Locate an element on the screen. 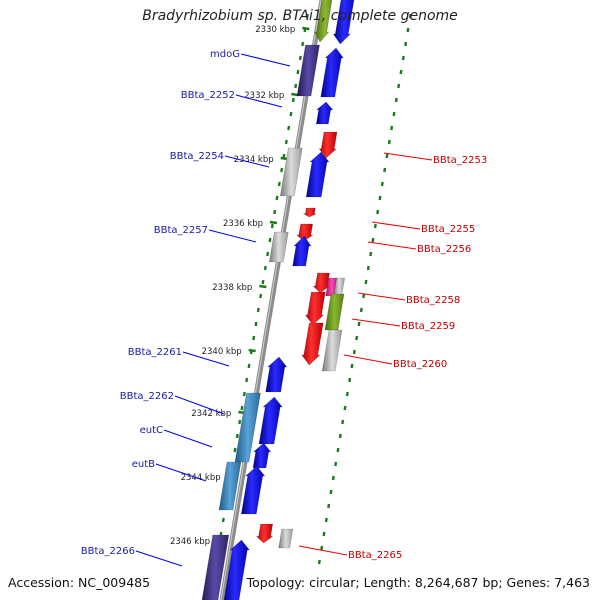  gene-label: BBta_2257 is located at coordinates (181, 230).